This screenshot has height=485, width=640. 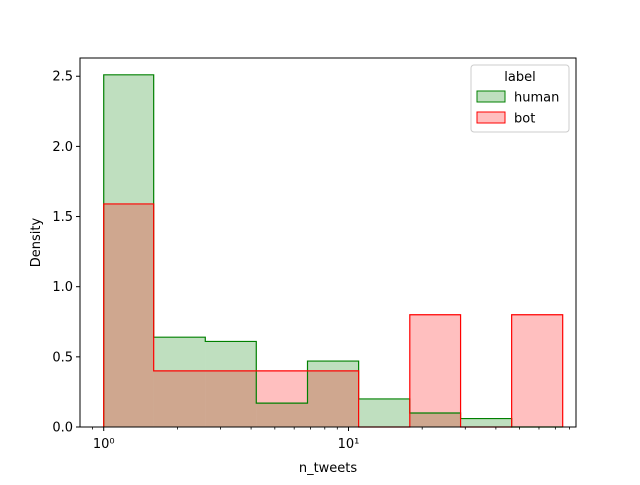 I want to click on legend-title: label, so click(x=519, y=77).